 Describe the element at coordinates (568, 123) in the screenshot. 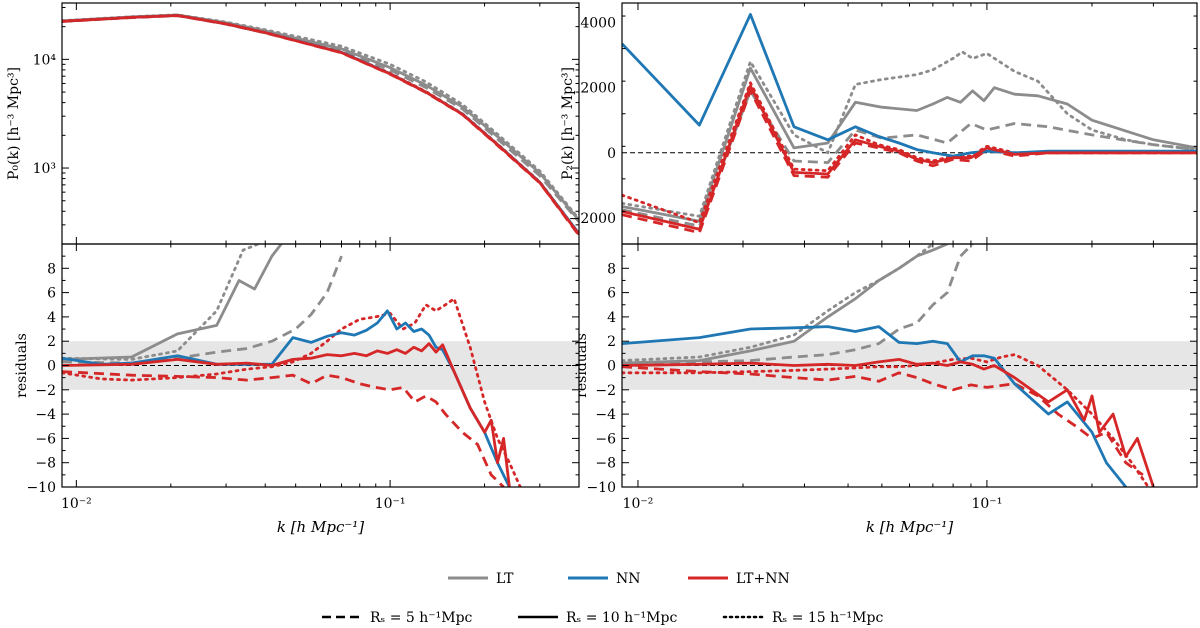

I see `y-axis-label: P₂(k) [h⁻³ Mpc³]` at that location.